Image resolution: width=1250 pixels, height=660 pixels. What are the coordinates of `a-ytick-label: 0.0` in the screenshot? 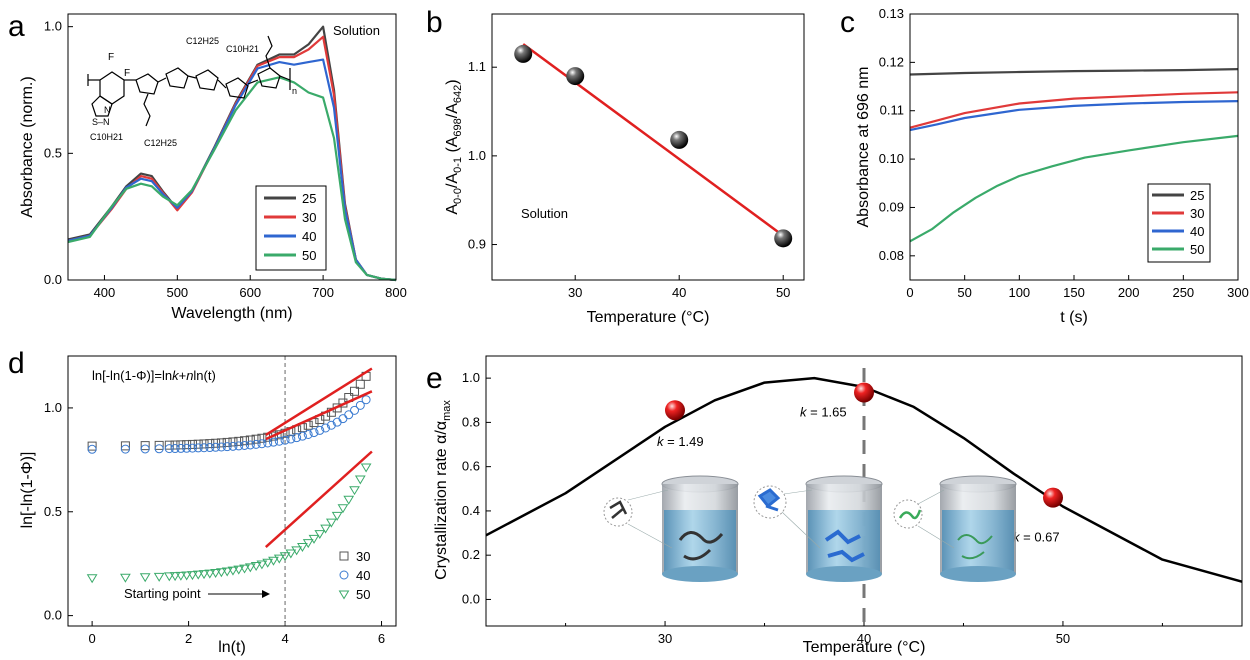 It's located at (53, 279).